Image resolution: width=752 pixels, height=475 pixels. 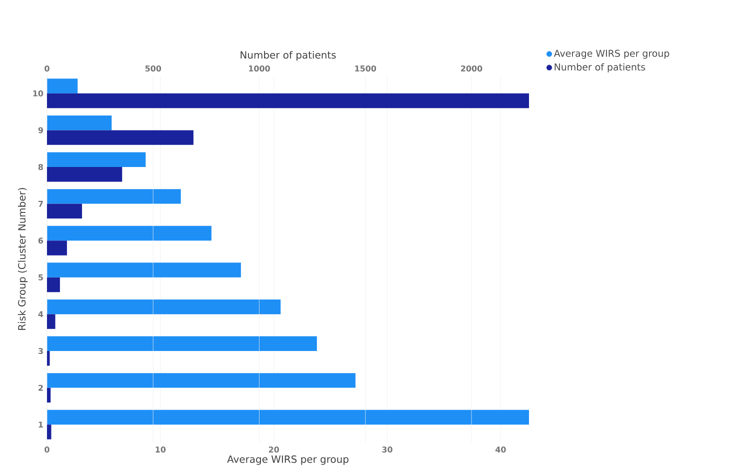 I want to click on x2-axis-title: Number of patients, so click(x=288, y=55).